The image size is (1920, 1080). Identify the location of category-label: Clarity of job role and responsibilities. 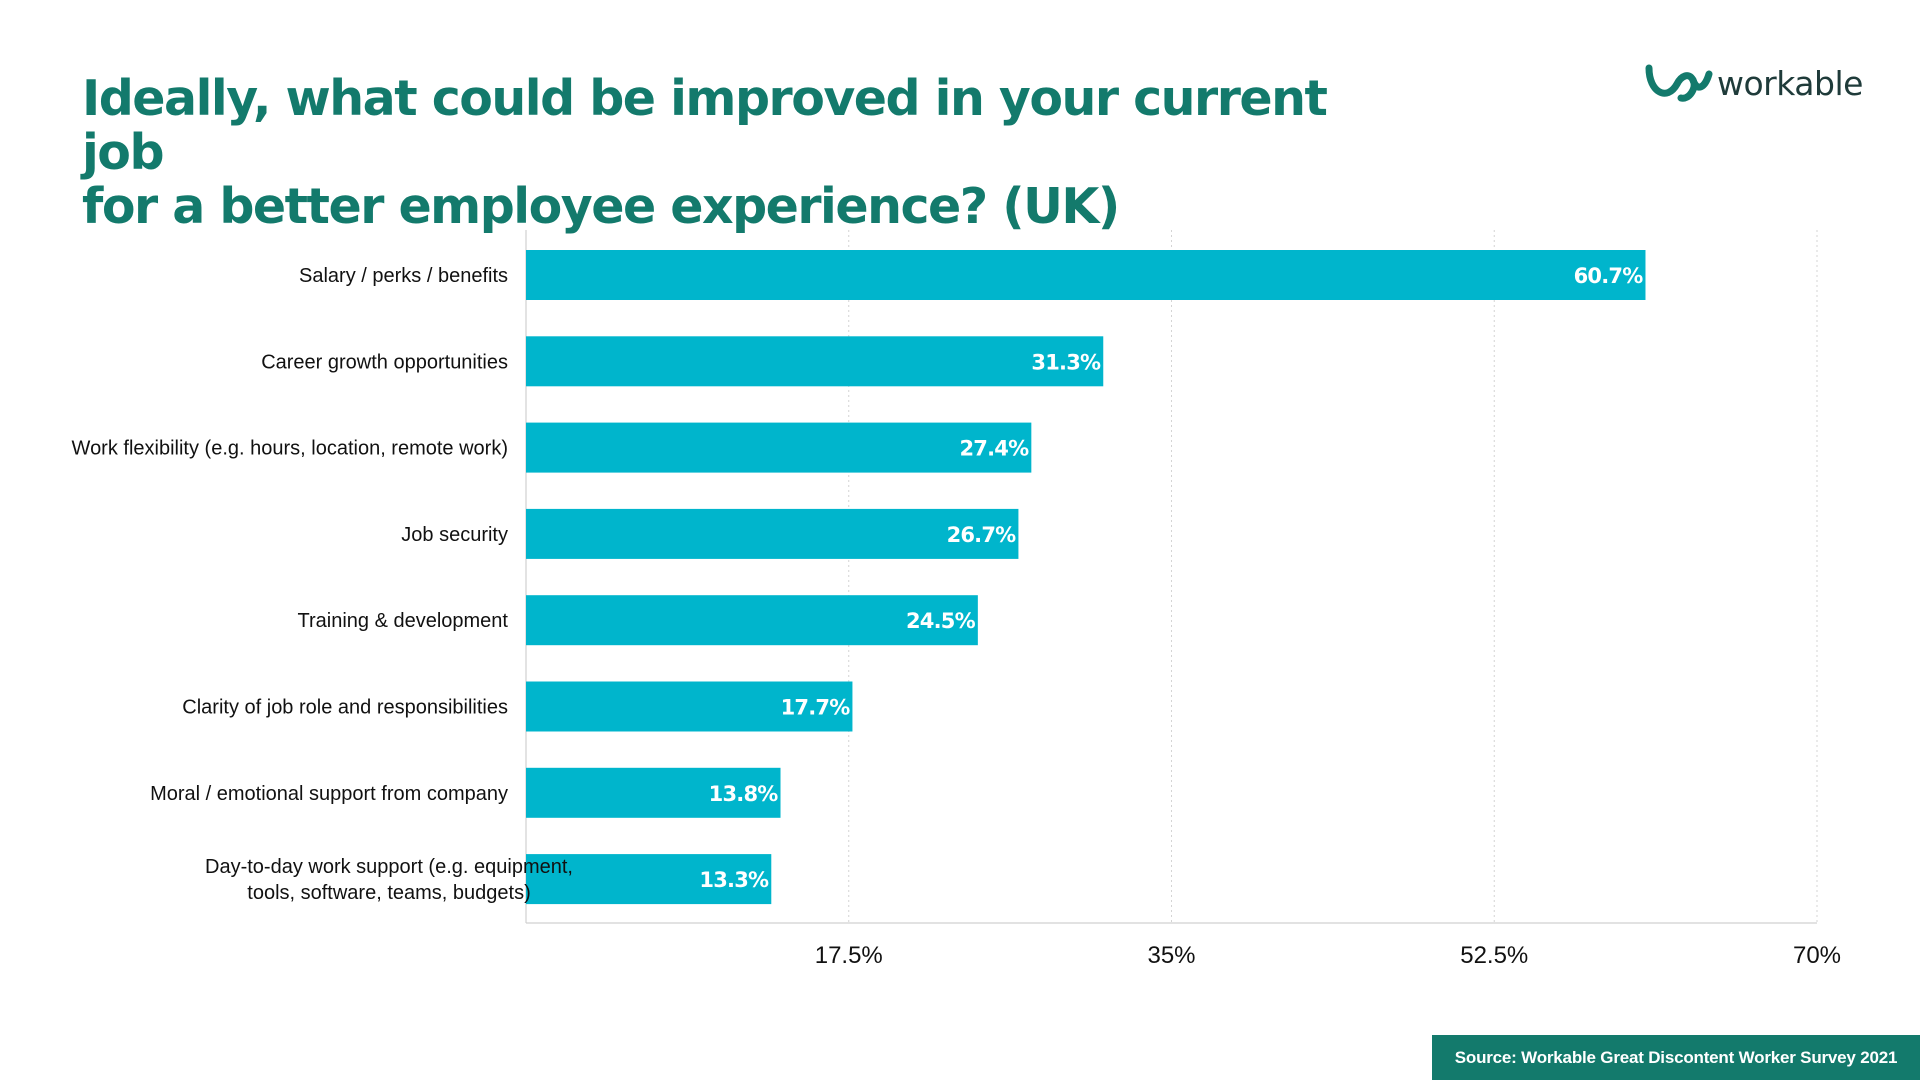
(345, 708).